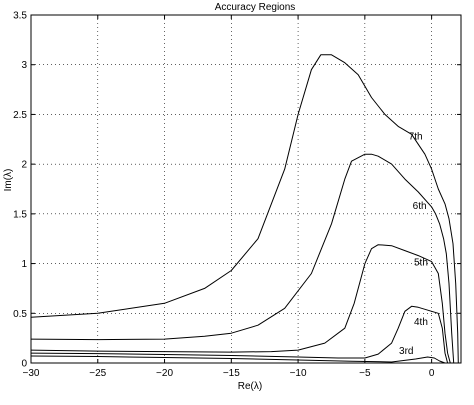 The width and height of the screenshot is (474, 405). What do you see at coordinates (20, 16) in the screenshot?
I see `y-tick-label: 3.5` at bounding box center [20, 16].